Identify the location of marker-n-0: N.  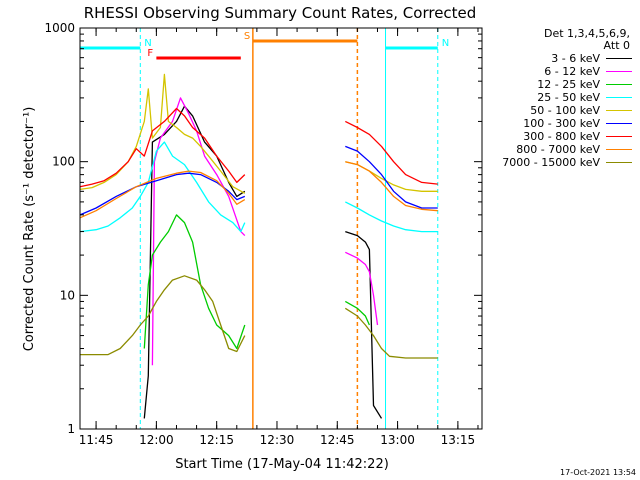
(115, 228).